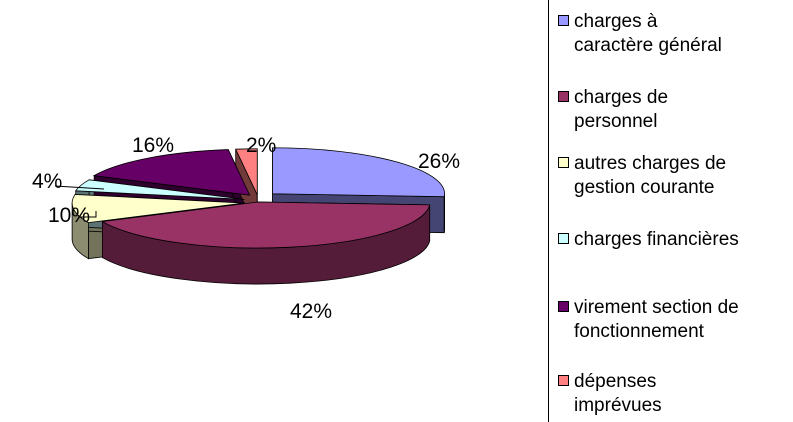  What do you see at coordinates (675, 110) in the screenshot?
I see `legend-item-charges-personnel: charges de personnel` at bounding box center [675, 110].